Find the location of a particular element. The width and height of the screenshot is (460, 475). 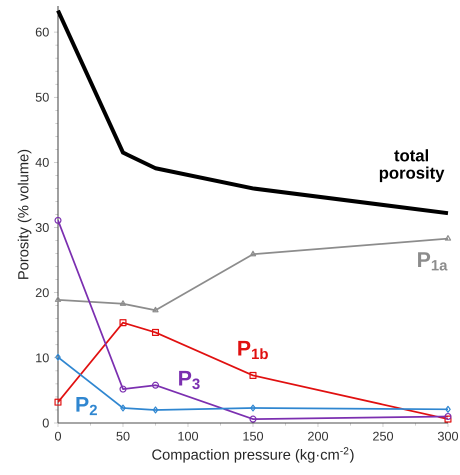

y-tick-label: 30 is located at coordinates (42, 227).